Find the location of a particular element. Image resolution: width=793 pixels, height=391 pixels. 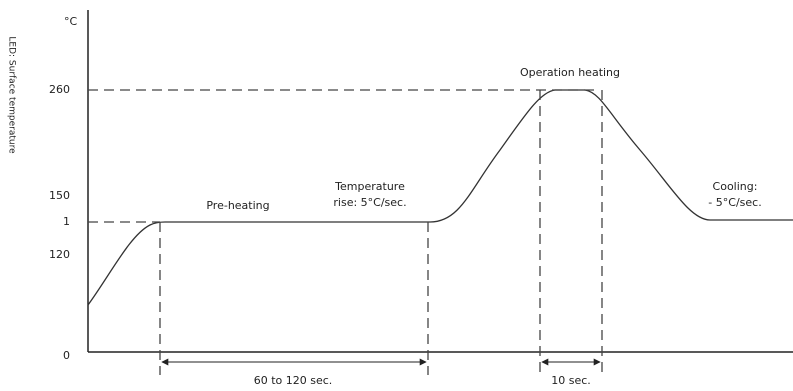

annotation: Operation heating is located at coordinates (570, 72).